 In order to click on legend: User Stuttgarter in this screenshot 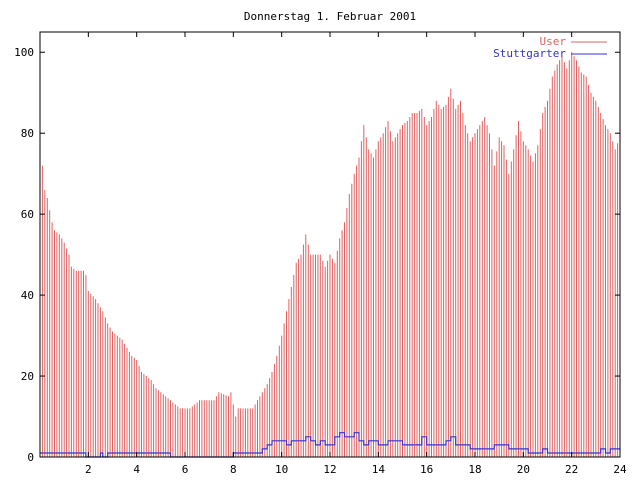, I will do `click(550, 47)`.